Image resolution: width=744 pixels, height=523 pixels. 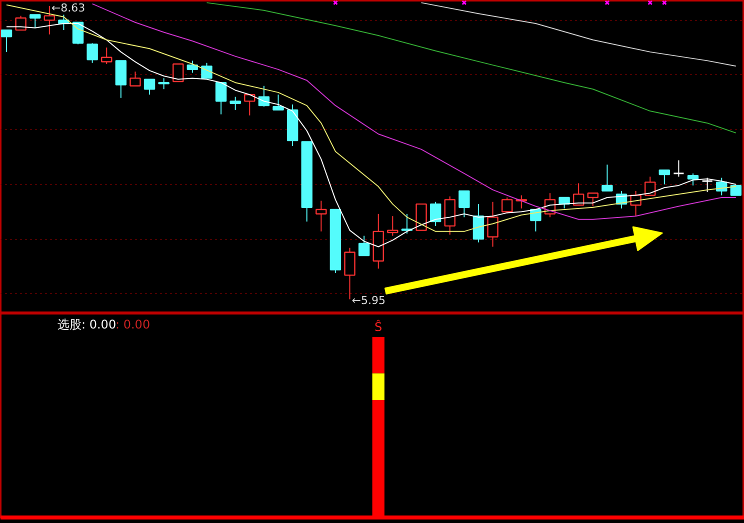 I want to click on text: 选股: 0.00, so click(x=87, y=325).